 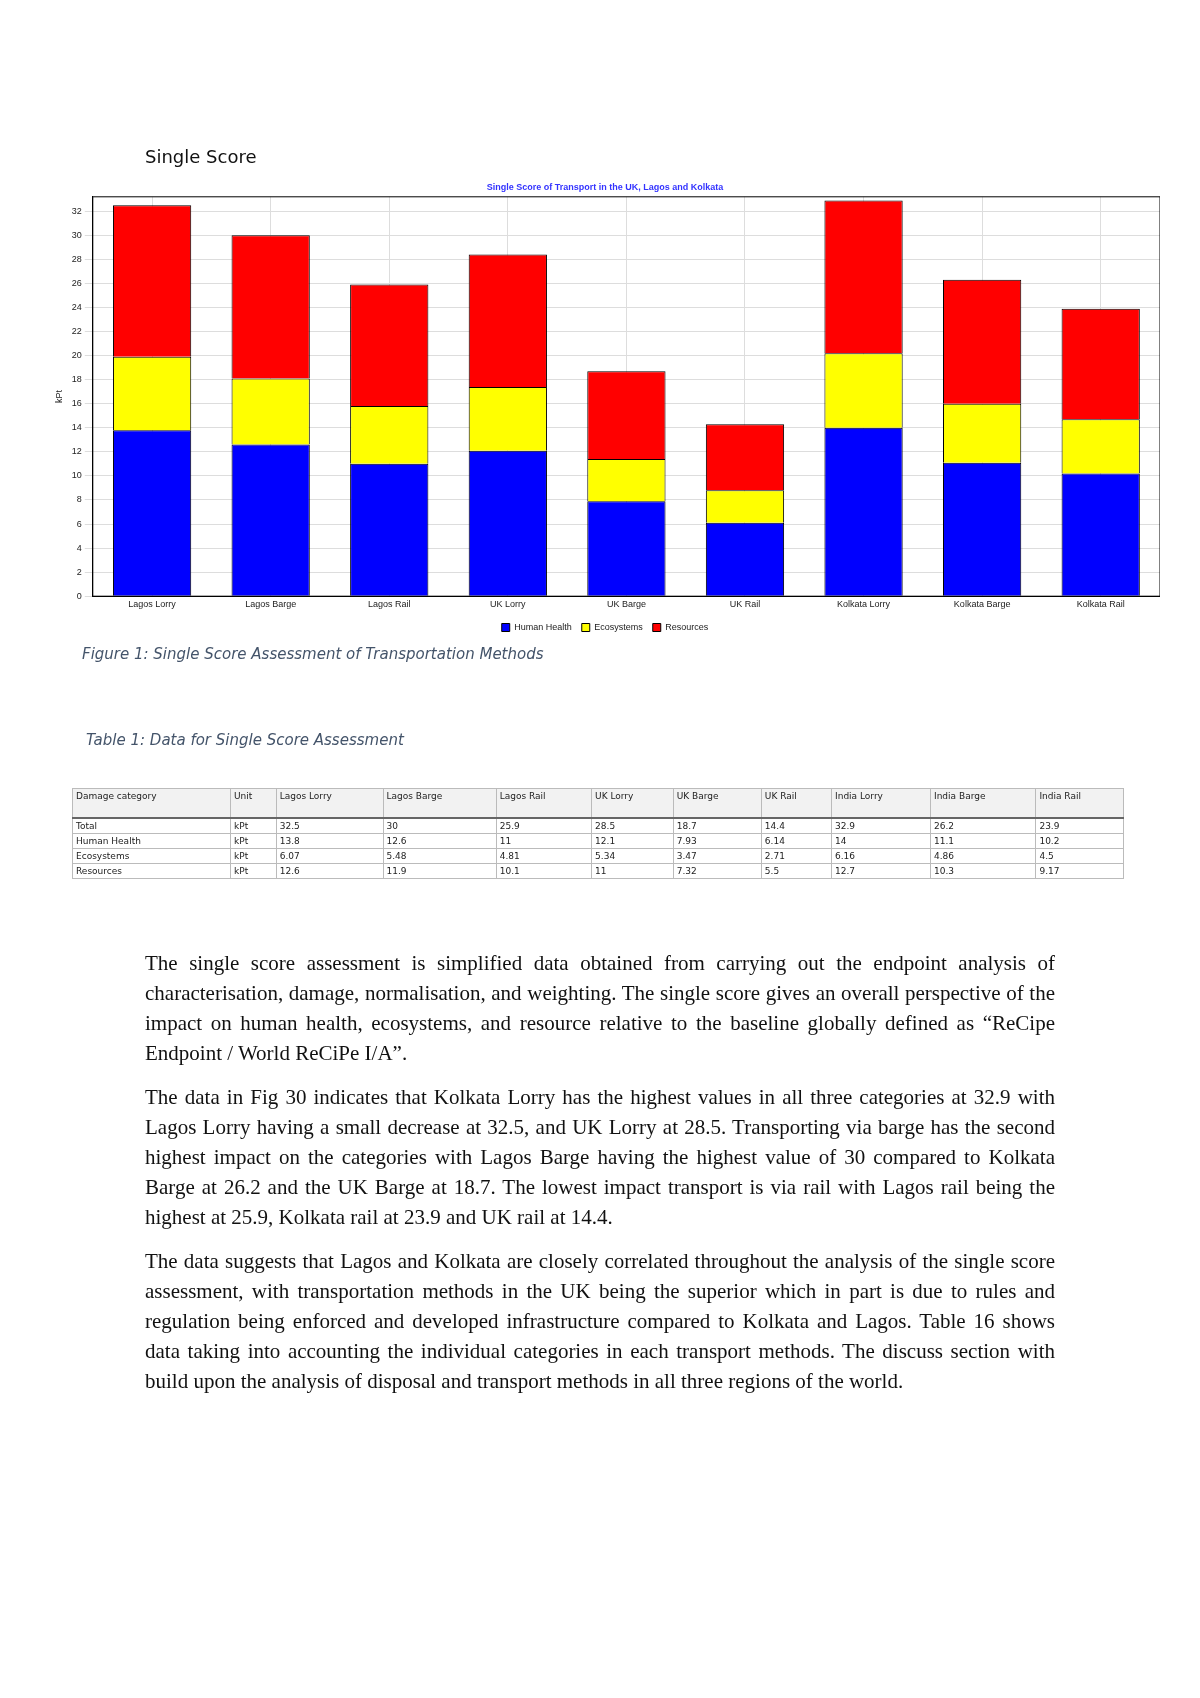 I want to click on y-tick-label: 4, so click(x=79, y=547).